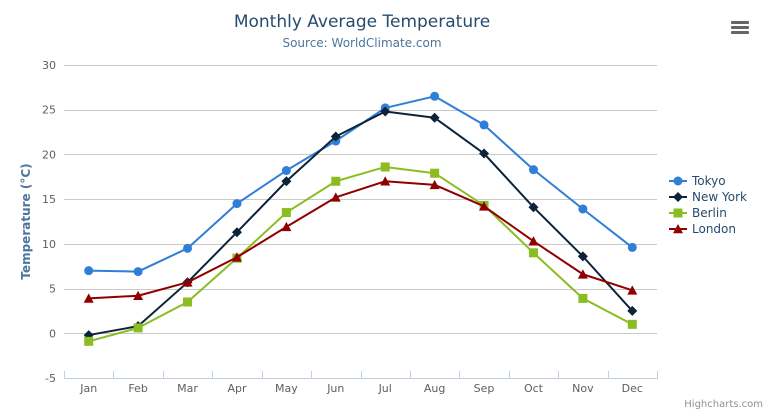 The height and width of the screenshot is (416, 769). I want to click on x-axis-label: Jan, so click(88, 388).